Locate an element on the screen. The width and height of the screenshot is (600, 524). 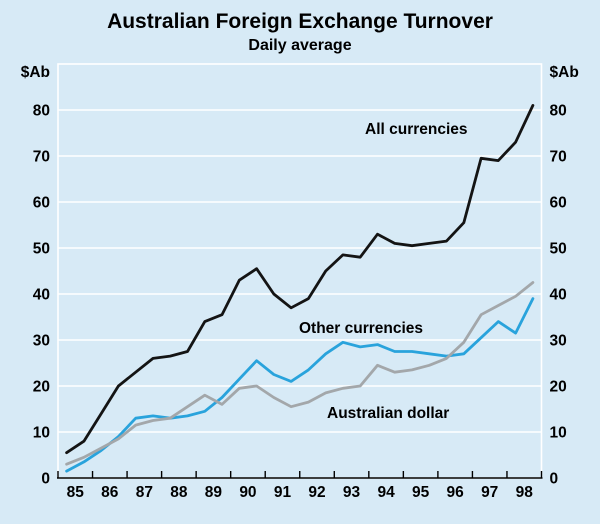
x-tick-label: 90 is located at coordinates (247, 492).